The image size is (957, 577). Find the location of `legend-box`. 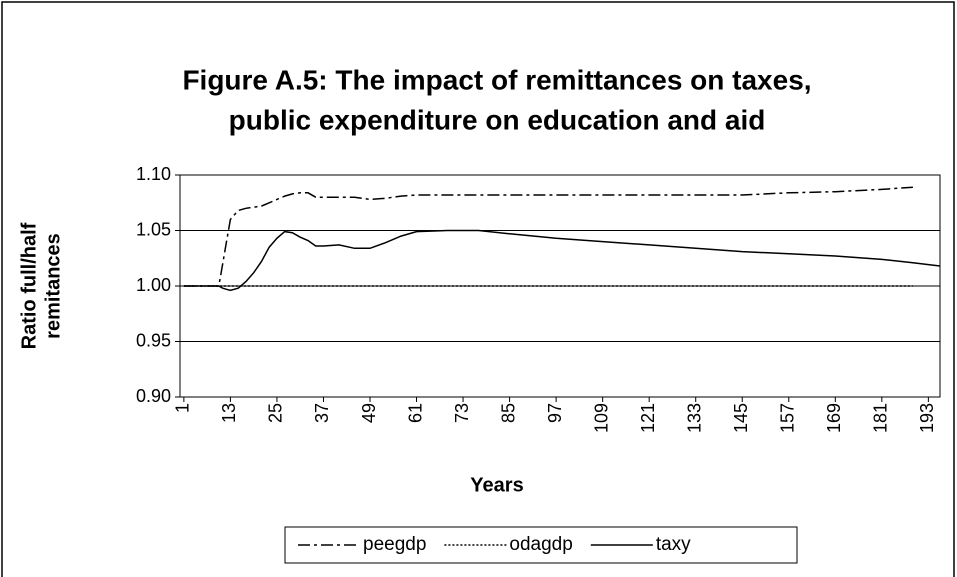

legend-box is located at coordinates (541, 545).